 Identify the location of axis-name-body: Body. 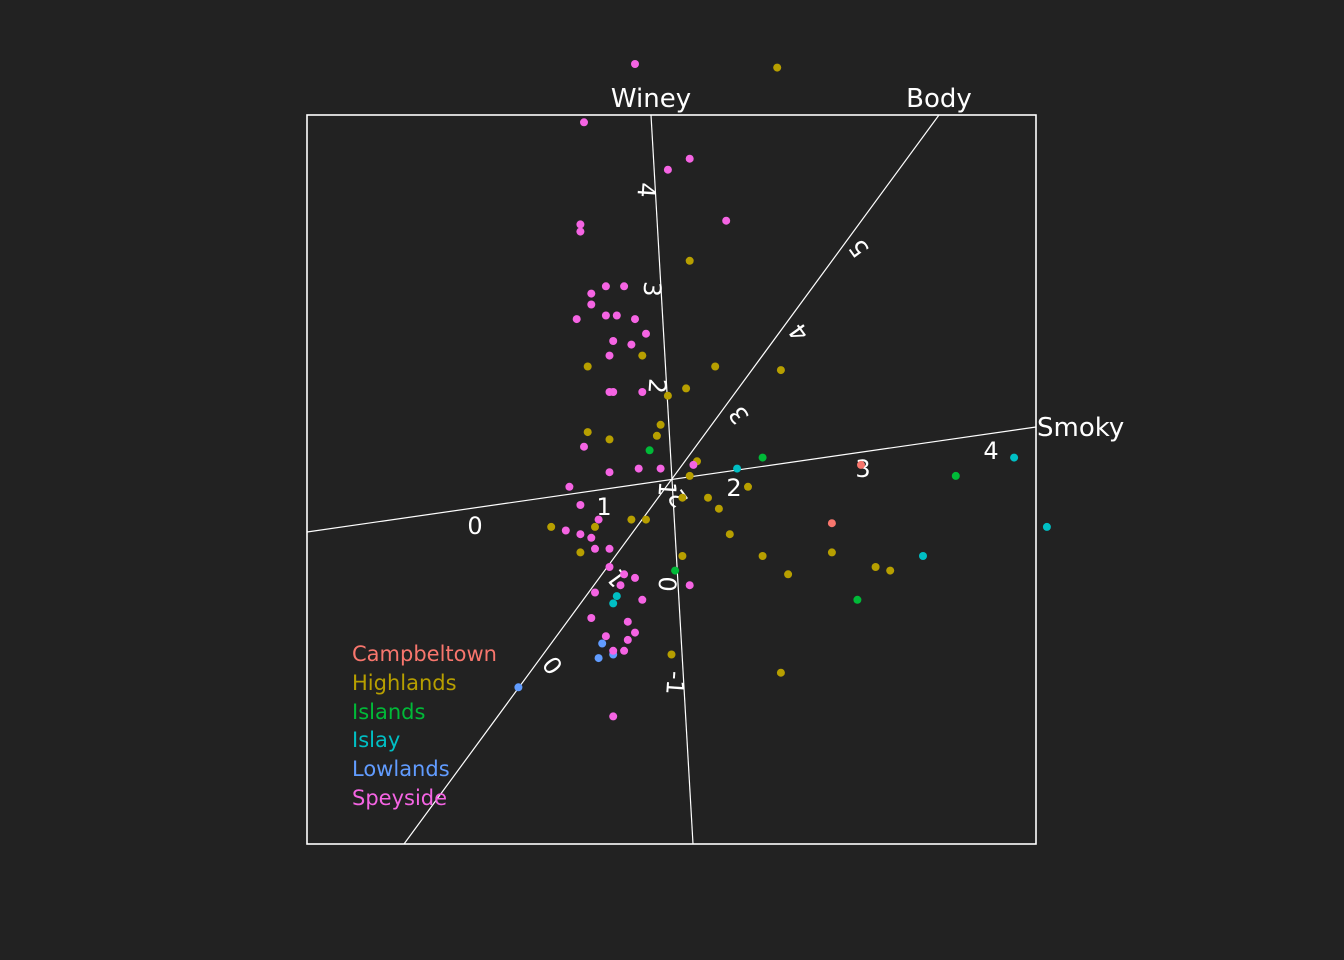
(939, 99).